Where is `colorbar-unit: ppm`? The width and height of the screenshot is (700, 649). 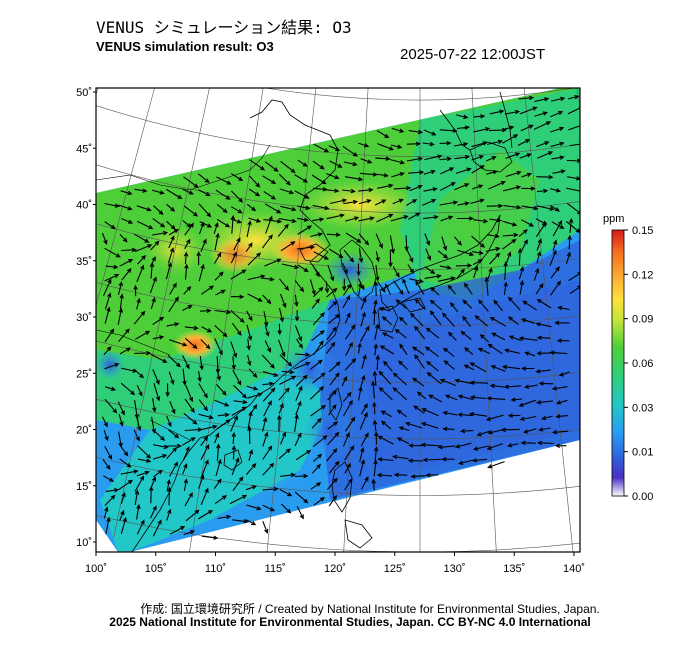 colorbar-unit: ppm is located at coordinates (613, 219).